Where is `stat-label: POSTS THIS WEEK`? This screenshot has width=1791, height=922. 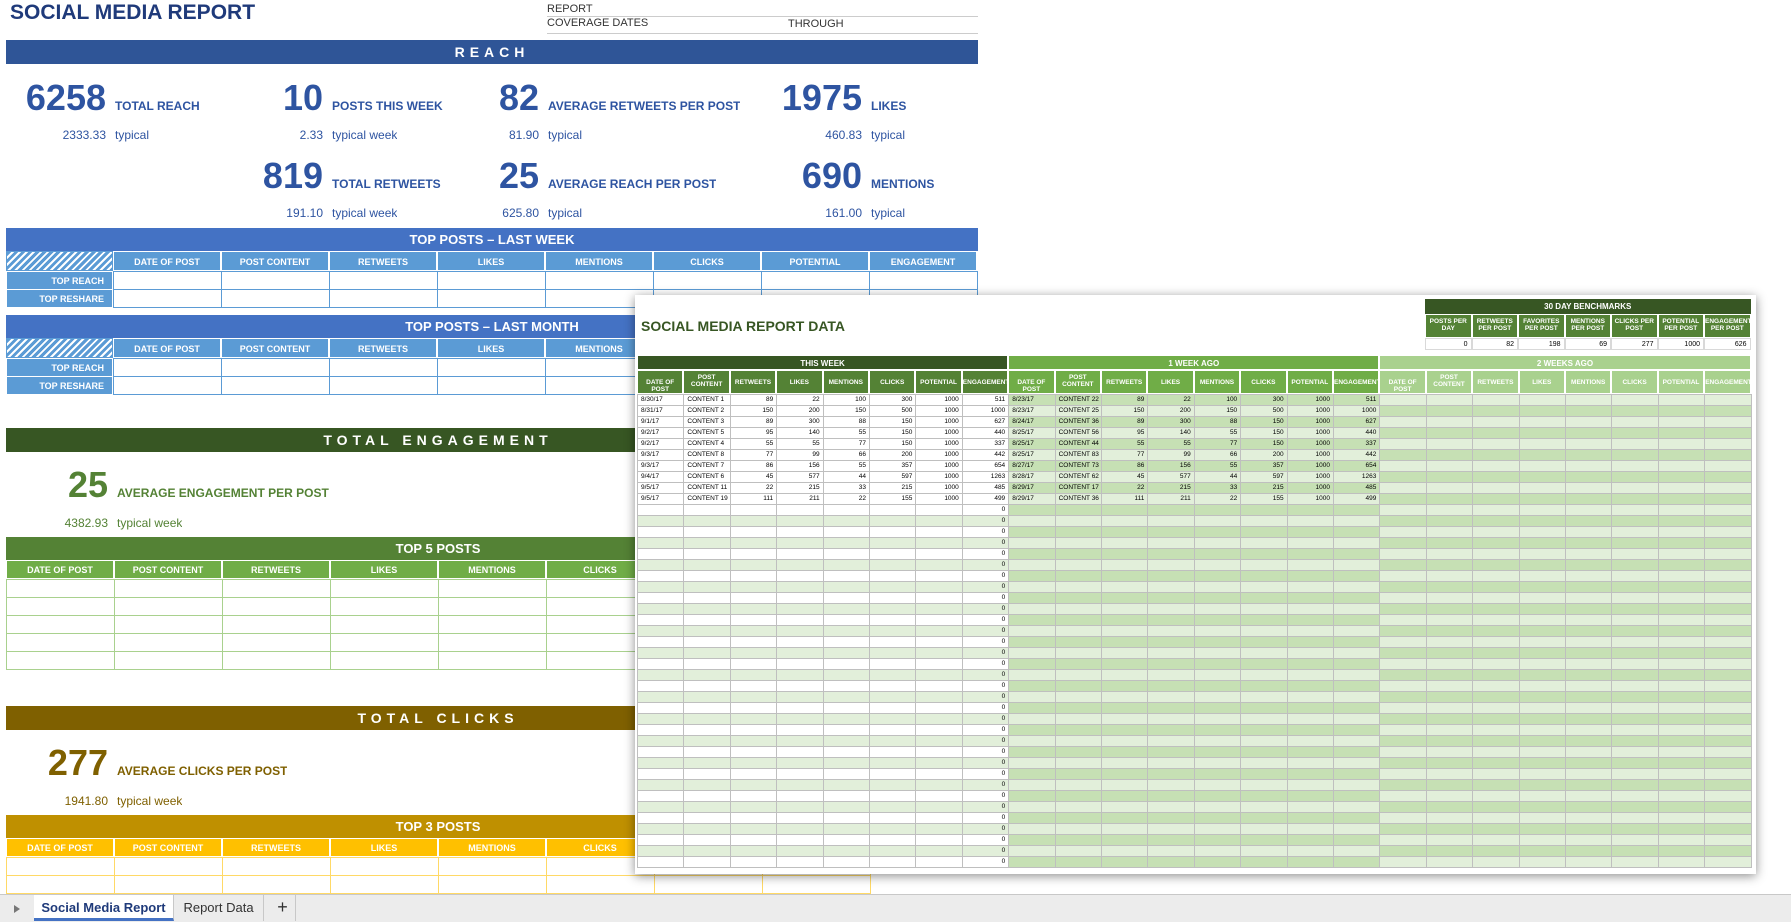
stat-label: POSTS THIS WEEK is located at coordinates (387, 106).